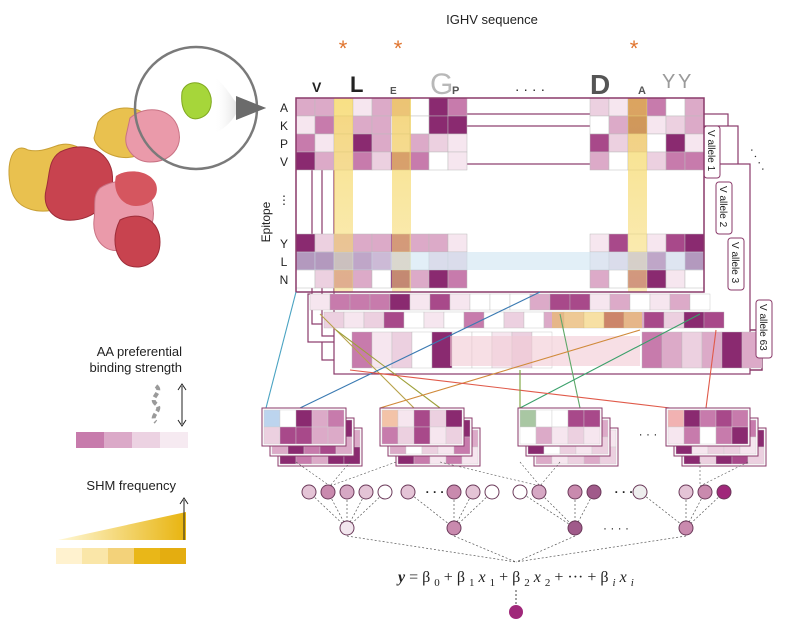 The image size is (800, 626). What do you see at coordinates (684, 82) in the screenshot?
I see `svg-text: Y` at bounding box center [684, 82].